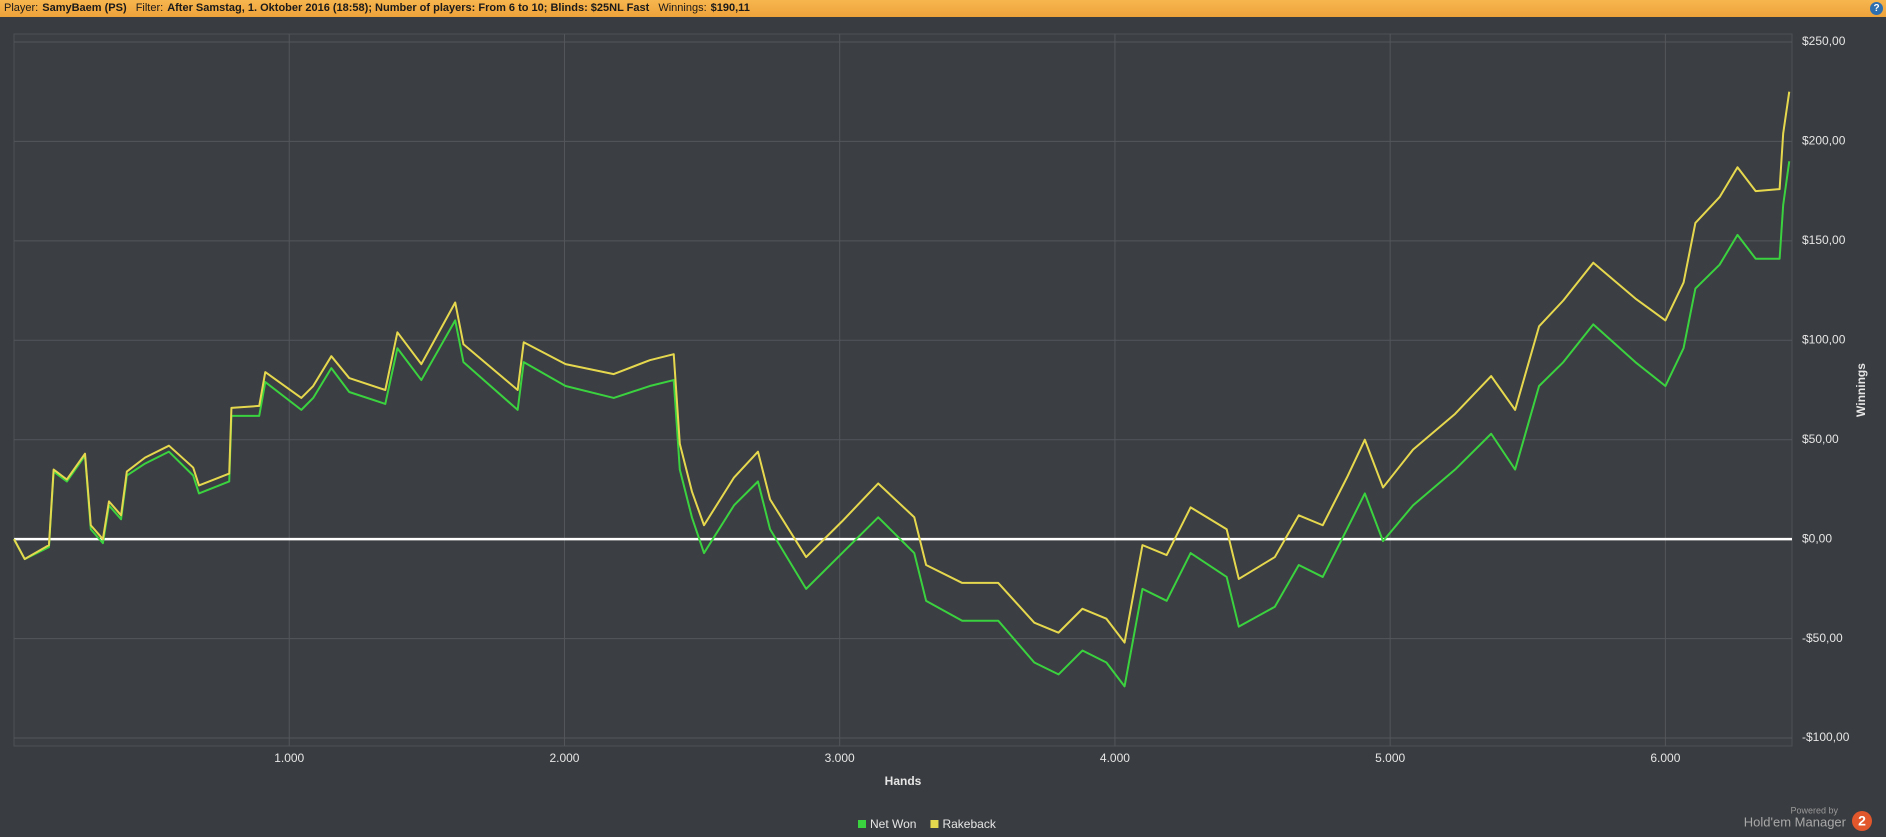 The width and height of the screenshot is (1886, 837). What do you see at coordinates (1814, 810) in the screenshot?
I see `watermark-small: Powered by` at bounding box center [1814, 810].